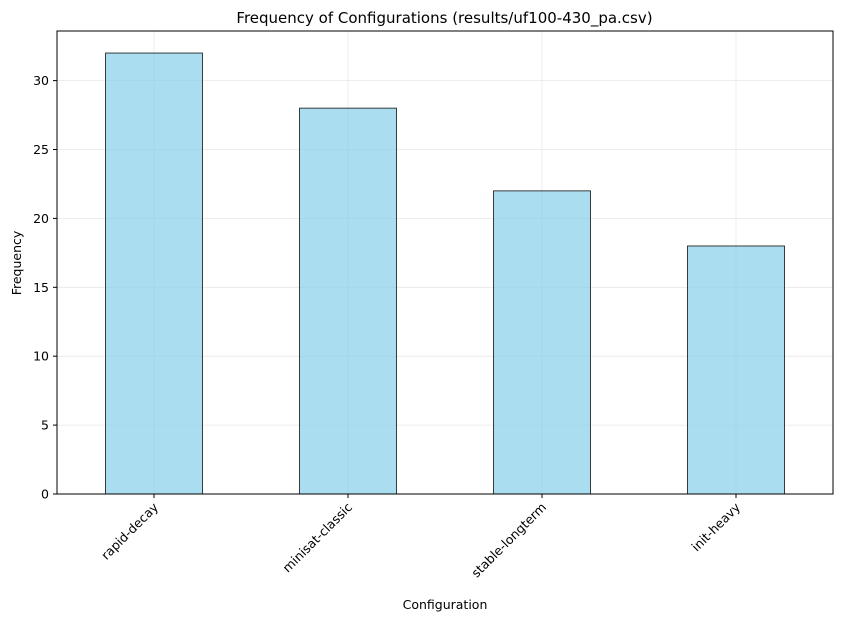  I want to click on y-tick-label: 15, so click(41, 287).